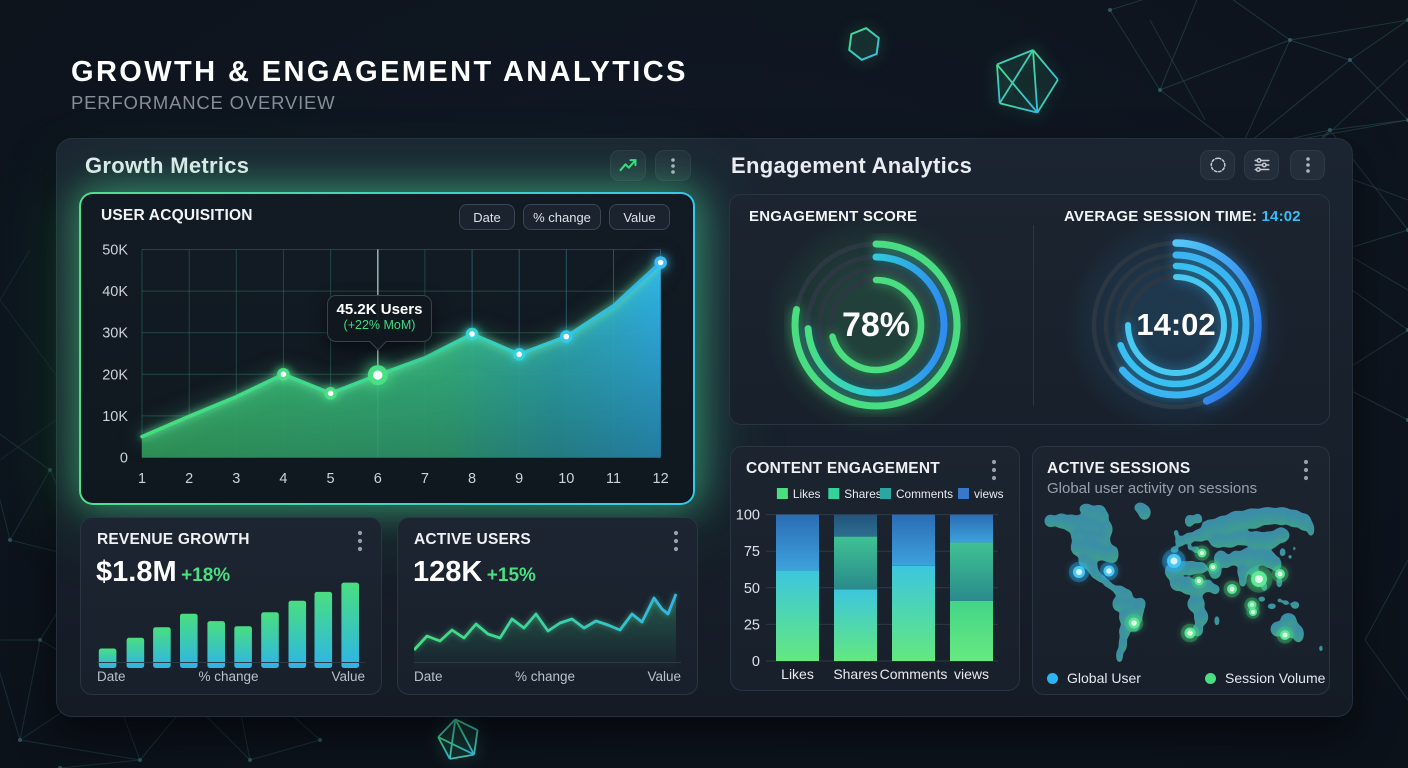 The width and height of the screenshot is (1408, 768). Describe the element at coordinates (115, 417) in the screenshot. I see `svg-text: 10K` at that location.